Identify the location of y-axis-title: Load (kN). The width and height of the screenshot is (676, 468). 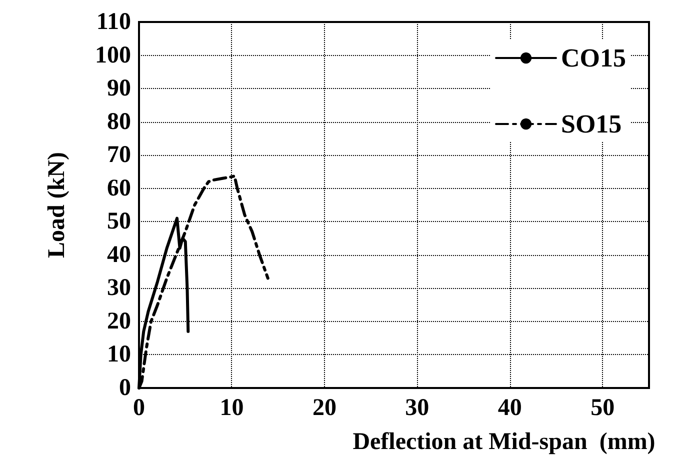
(57, 205).